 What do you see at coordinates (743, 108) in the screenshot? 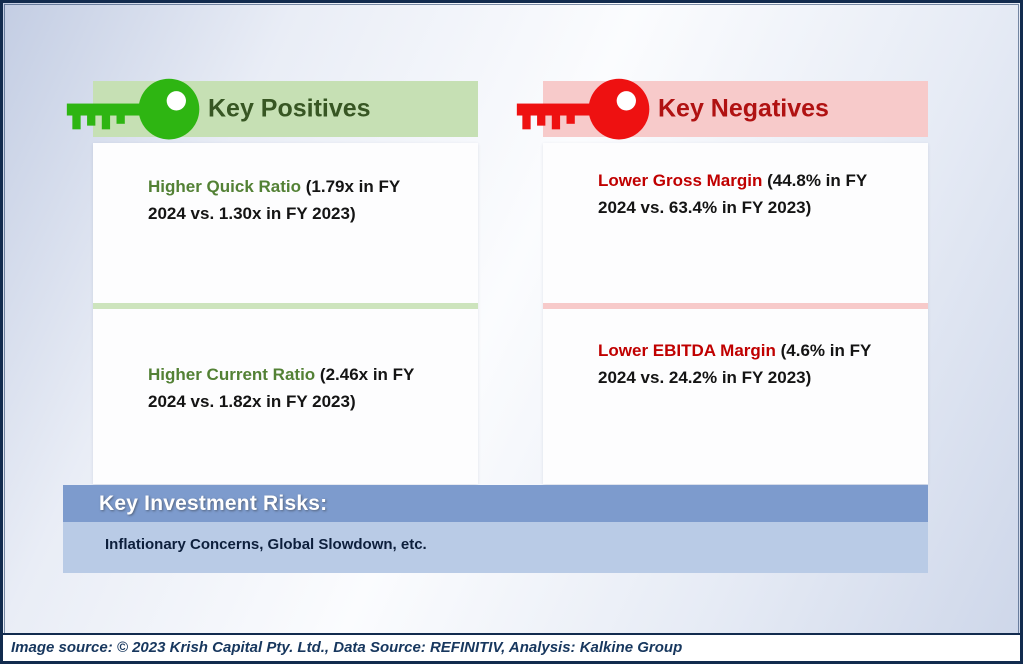
I see `negatives-title: Key Negatives` at bounding box center [743, 108].